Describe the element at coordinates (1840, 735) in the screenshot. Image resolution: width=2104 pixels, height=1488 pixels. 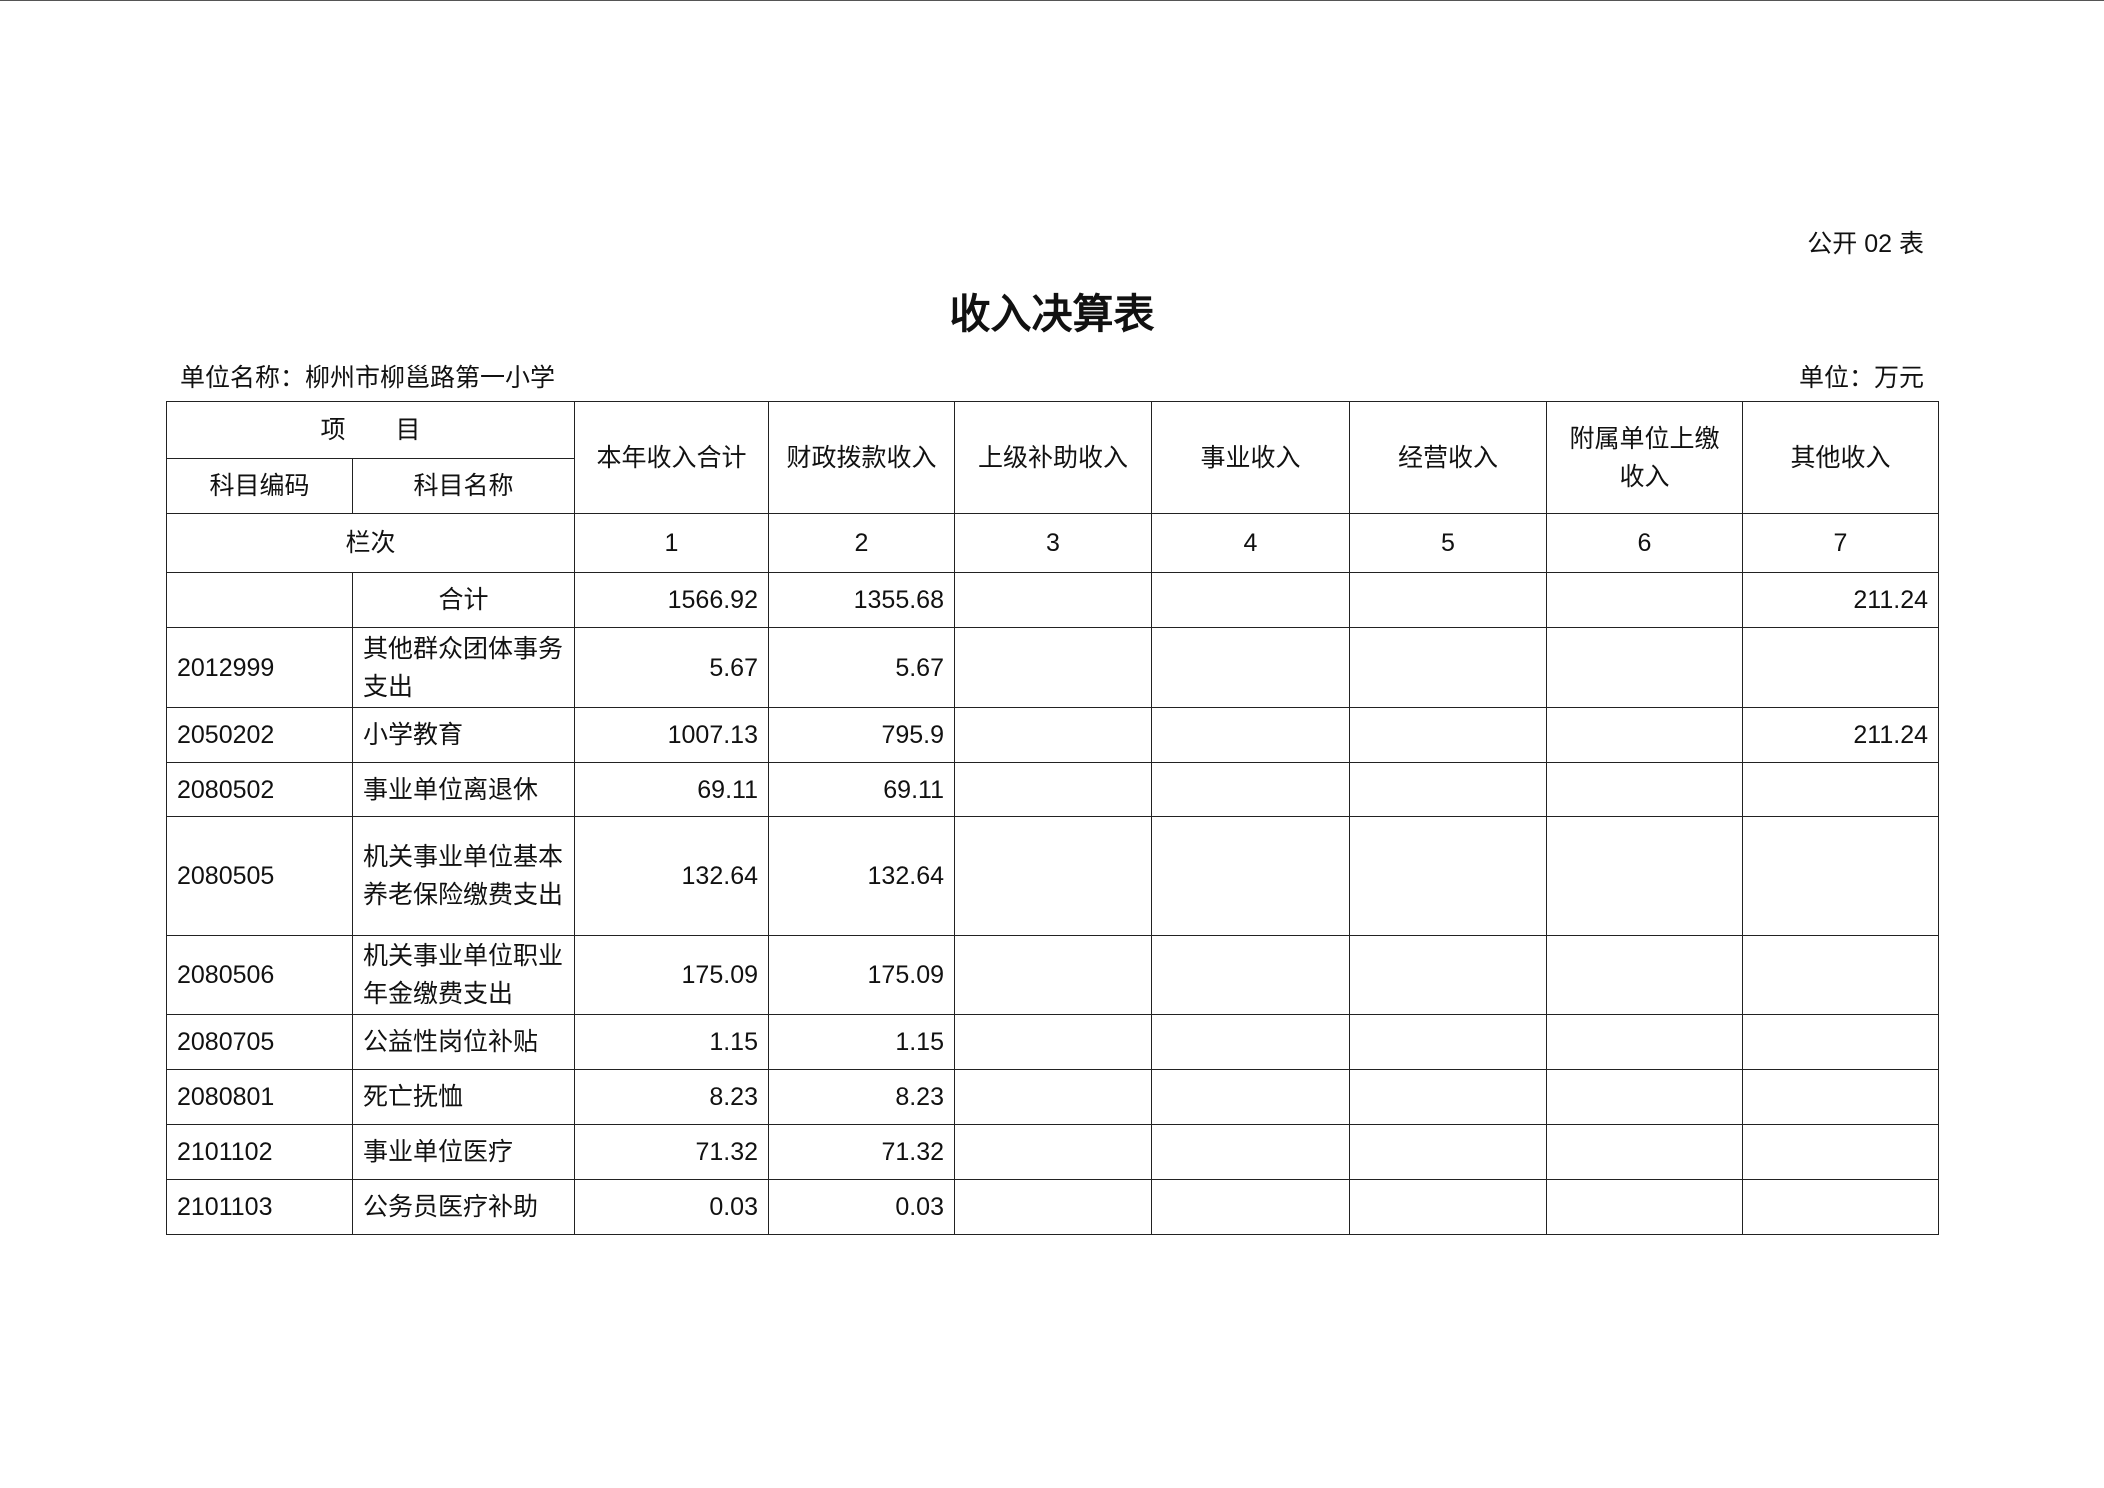
I see `amount-cell: 211.24` at that location.